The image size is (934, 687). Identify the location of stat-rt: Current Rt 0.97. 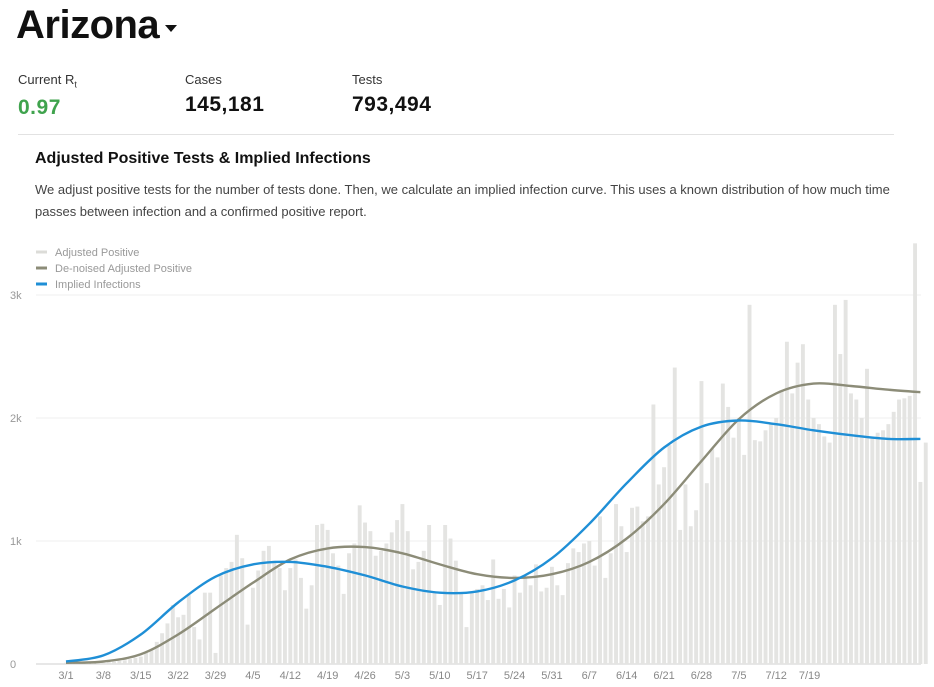
(47, 96).